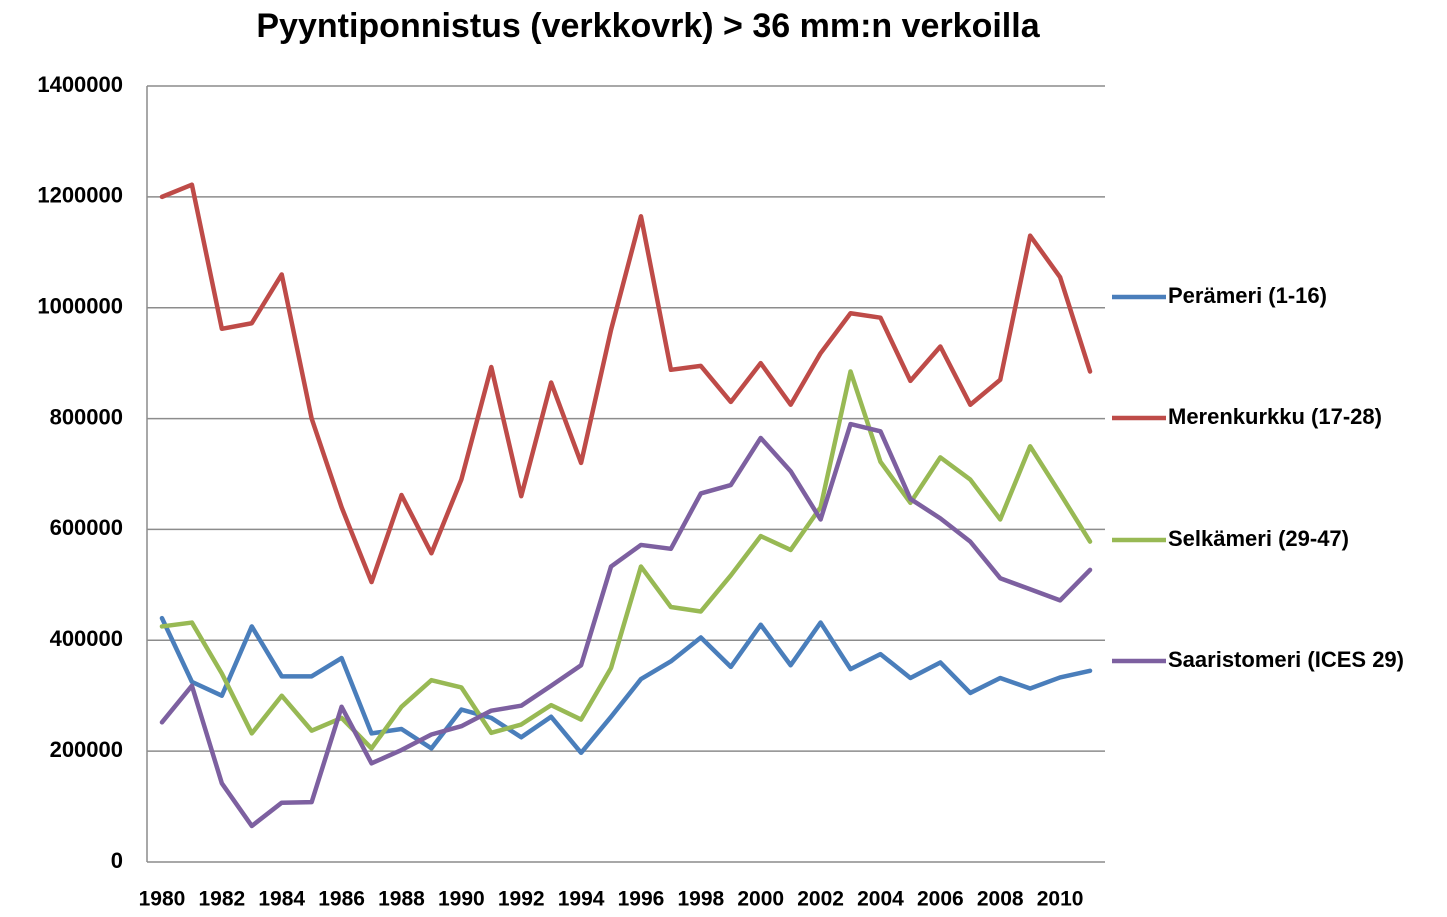 This screenshot has height=917, width=1447. Describe the element at coordinates (1286, 659) in the screenshot. I see `legend-label: Saaristomeri (ICES 29)` at that location.